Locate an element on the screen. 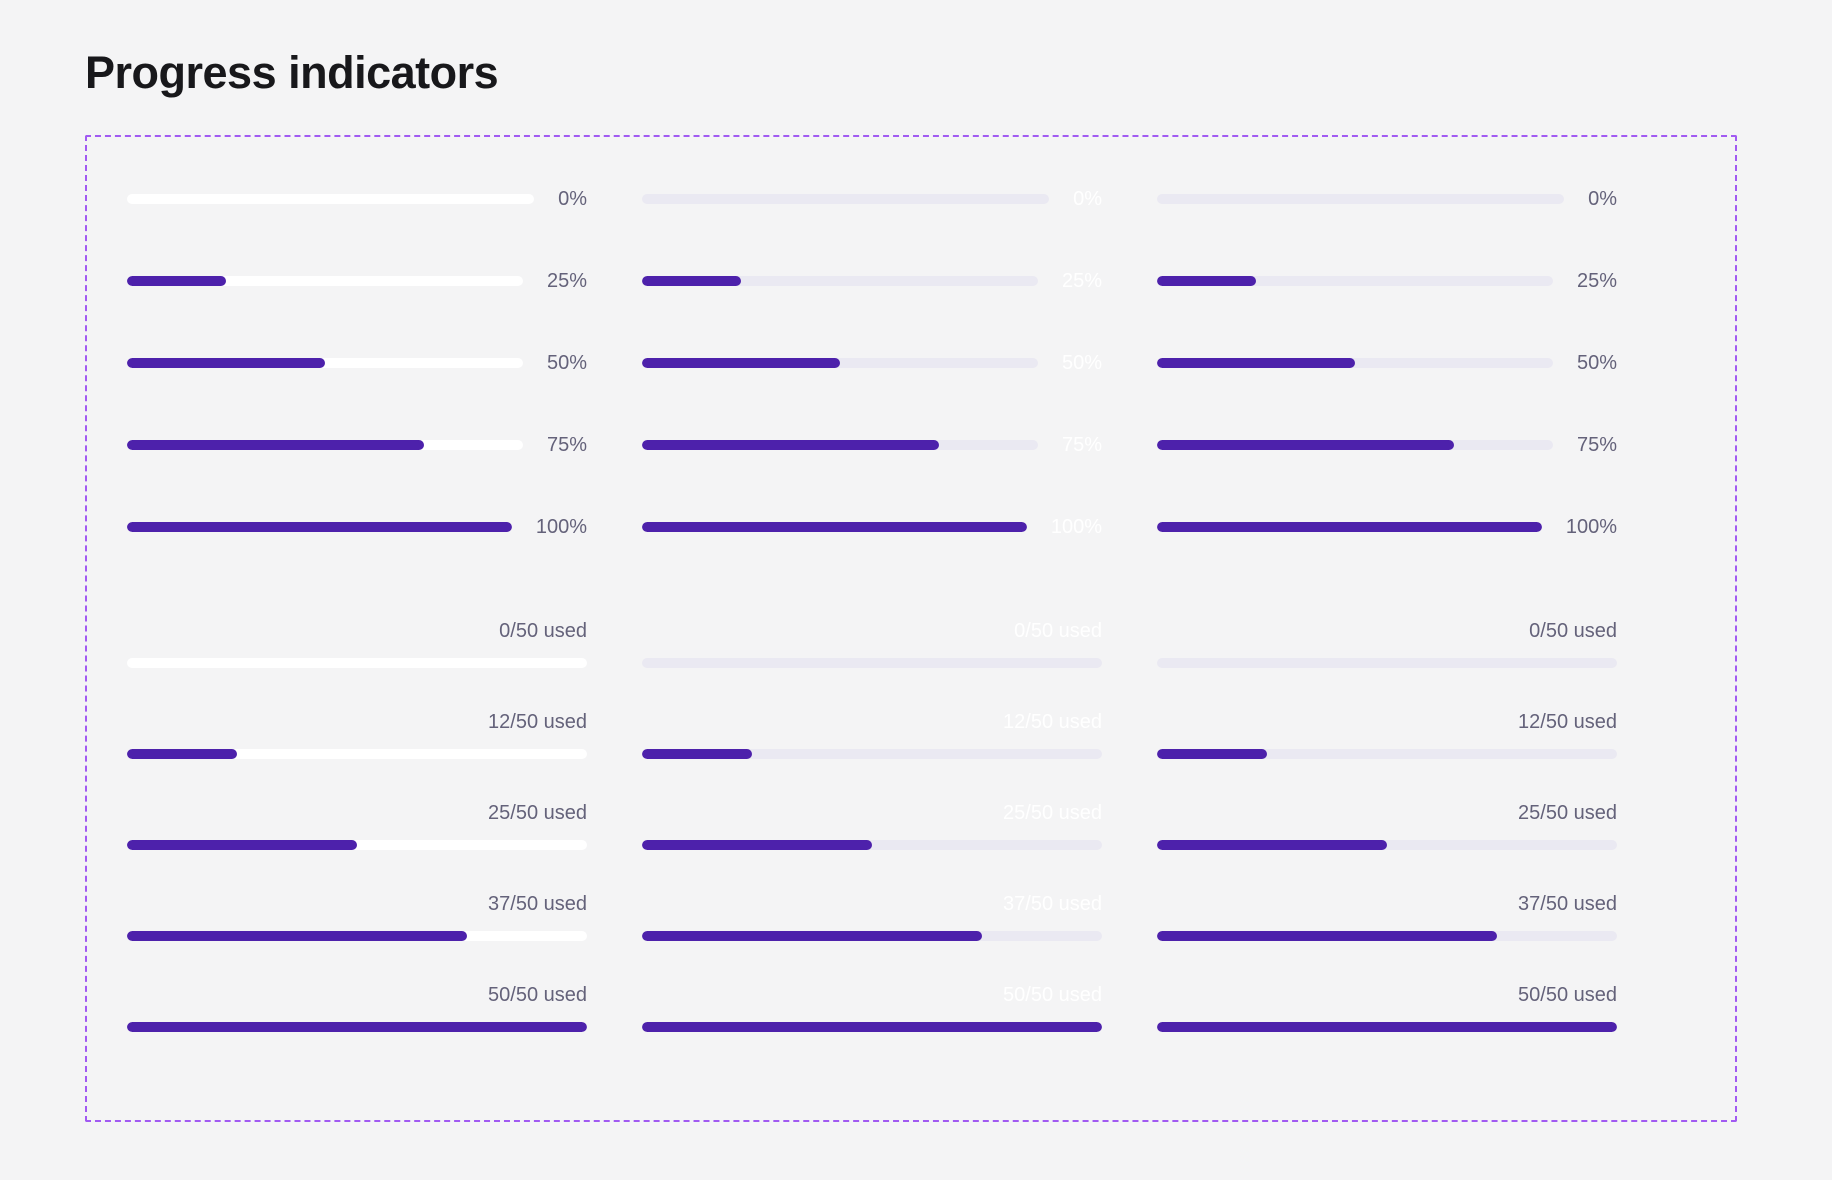 The height and width of the screenshot is (1180, 1832). page-title: Progress indicators is located at coordinates (292, 72).